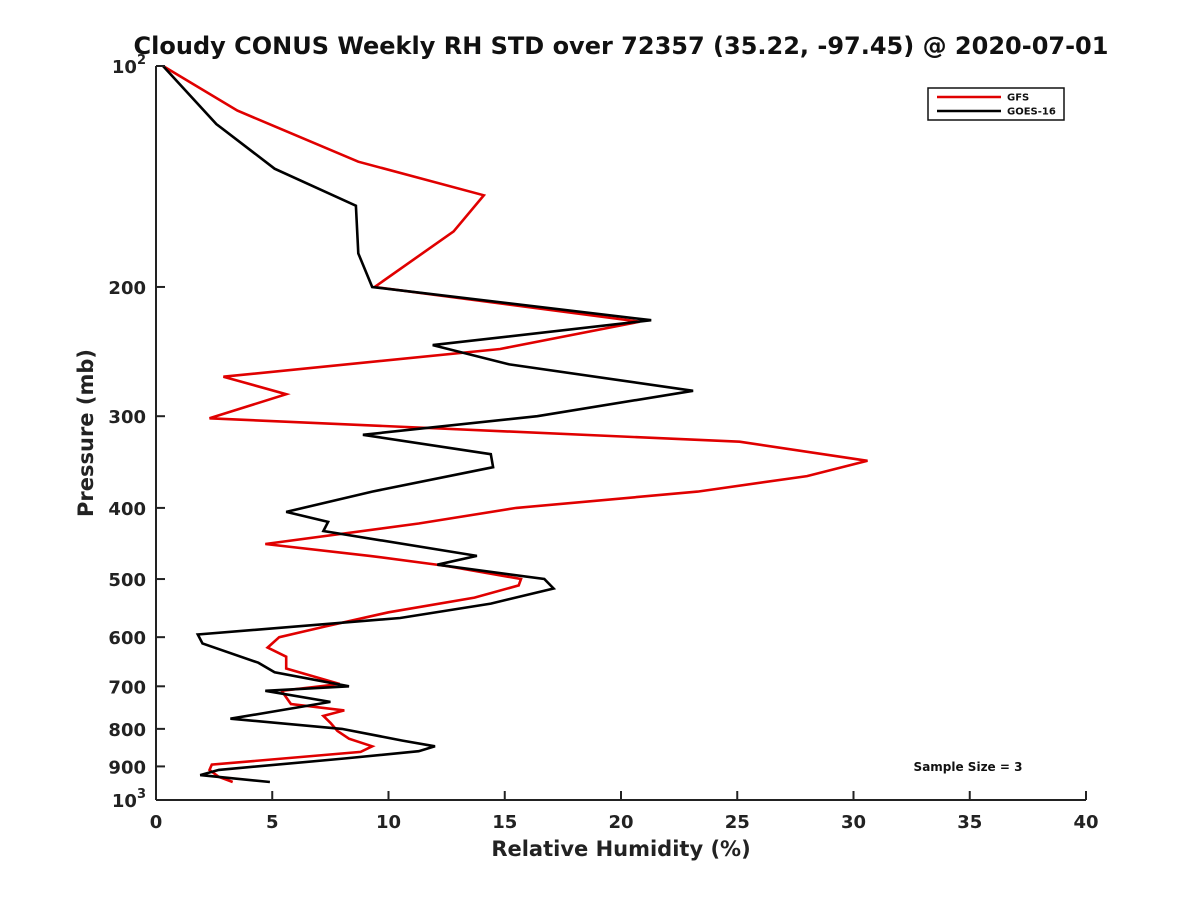 The image size is (1200, 900). I want to click on x-tick-label: 40, so click(1085, 822).